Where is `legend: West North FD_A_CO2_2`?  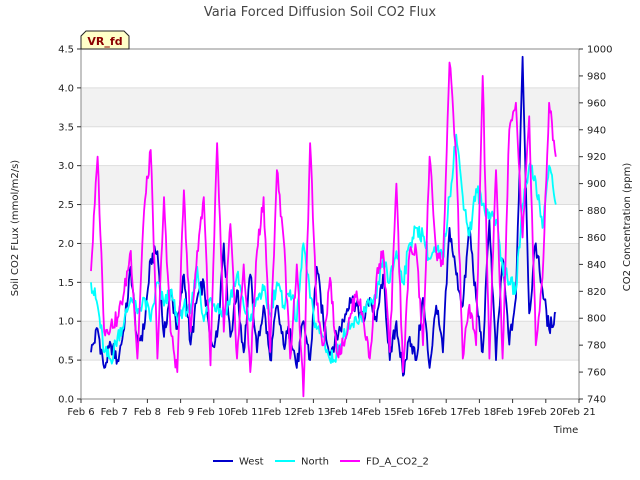 legend: West North FD_A_CO2_2 is located at coordinates (321, 462).